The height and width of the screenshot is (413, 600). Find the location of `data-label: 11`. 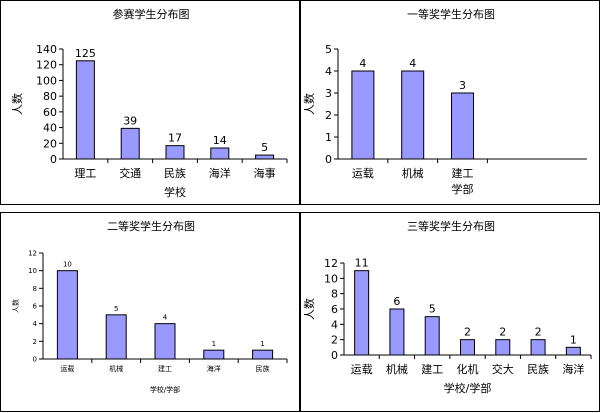

data-label: 11 is located at coordinates (362, 263).